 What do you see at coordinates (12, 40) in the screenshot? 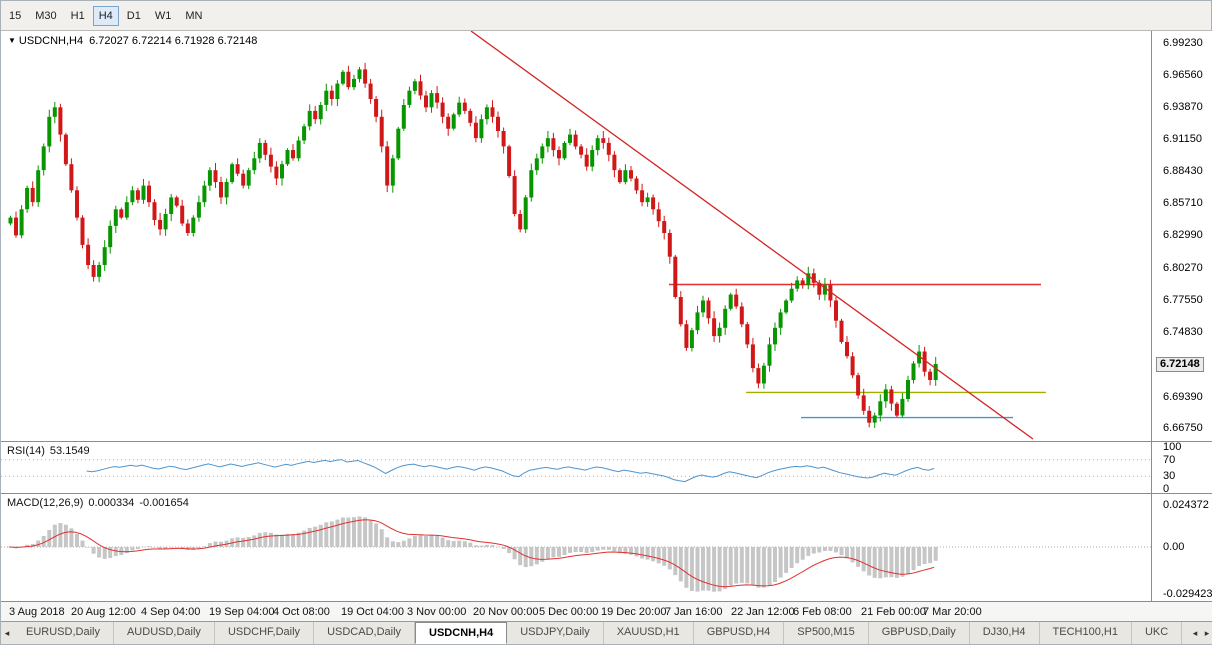
I see `chart-expand-icon: ▼` at bounding box center [12, 40].